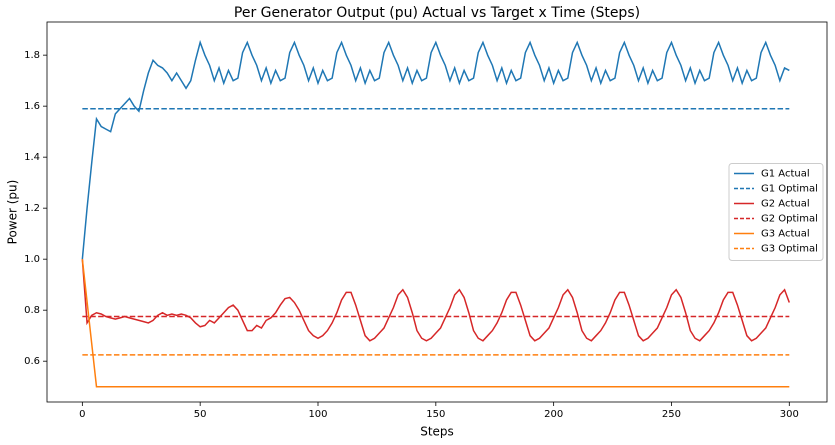 The width and height of the screenshot is (835, 445). I want to click on legend-label: G1 Actual, so click(785, 174).